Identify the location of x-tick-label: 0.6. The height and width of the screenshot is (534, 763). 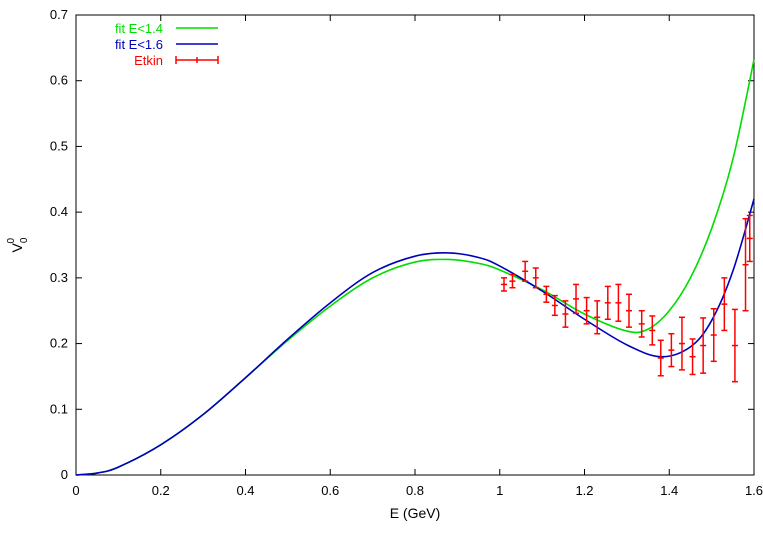
(330, 490).